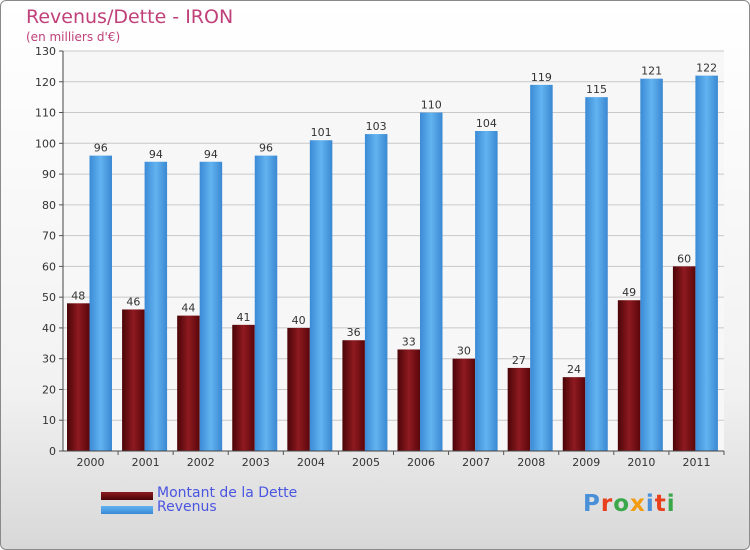  I want to click on x-tick-label-2008: 2008, so click(531, 462).